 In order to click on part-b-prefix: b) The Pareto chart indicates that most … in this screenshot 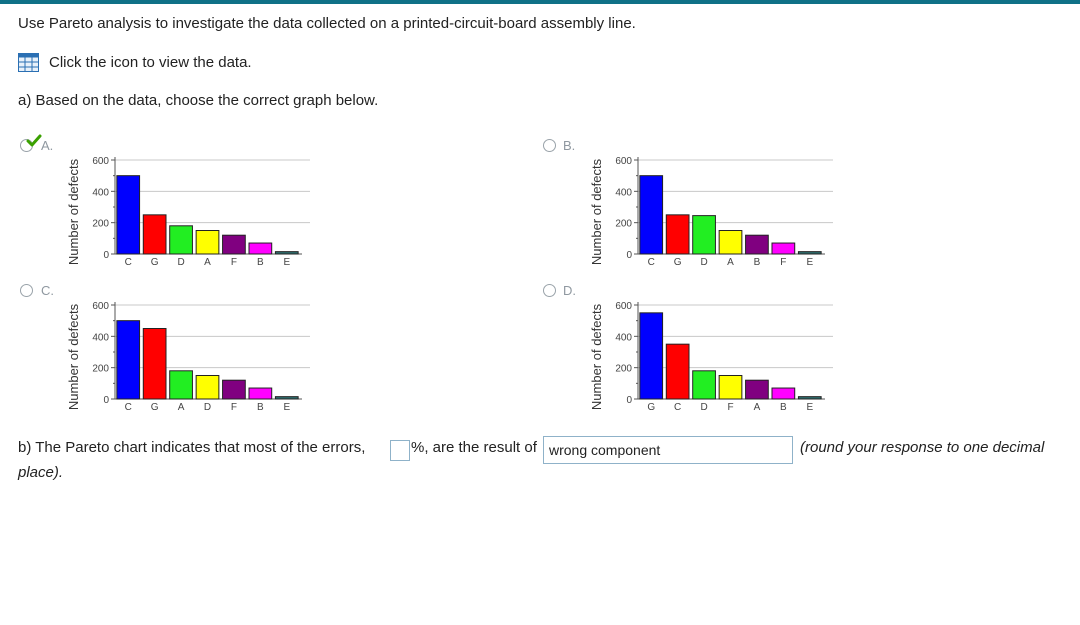, I will do `click(192, 447)`.